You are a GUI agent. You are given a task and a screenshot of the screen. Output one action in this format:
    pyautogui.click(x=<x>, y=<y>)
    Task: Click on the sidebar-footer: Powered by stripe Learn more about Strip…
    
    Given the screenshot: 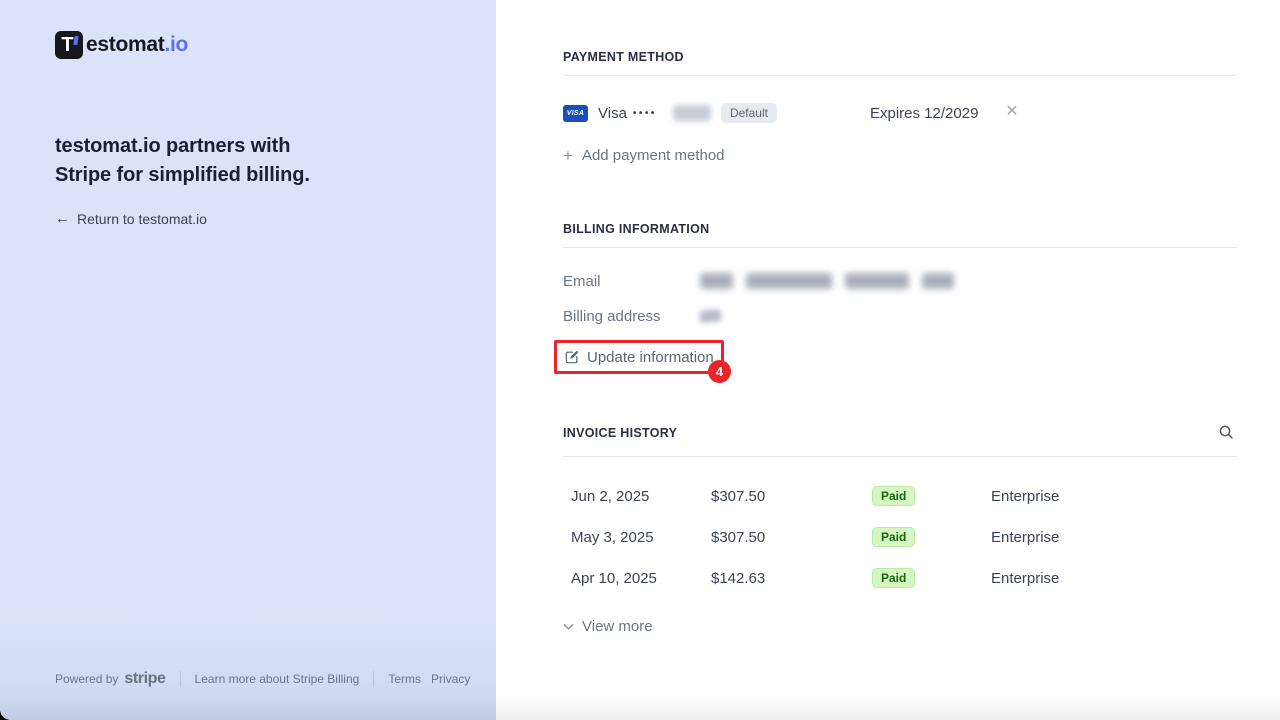 What is the action you would take?
    pyautogui.click(x=262, y=679)
    